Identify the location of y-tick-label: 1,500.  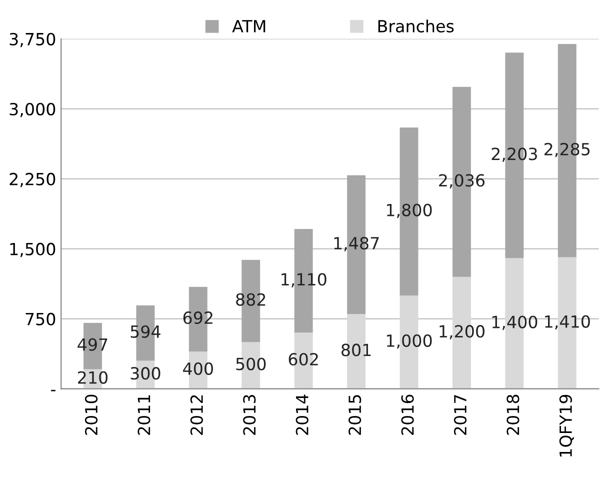
(33, 250).